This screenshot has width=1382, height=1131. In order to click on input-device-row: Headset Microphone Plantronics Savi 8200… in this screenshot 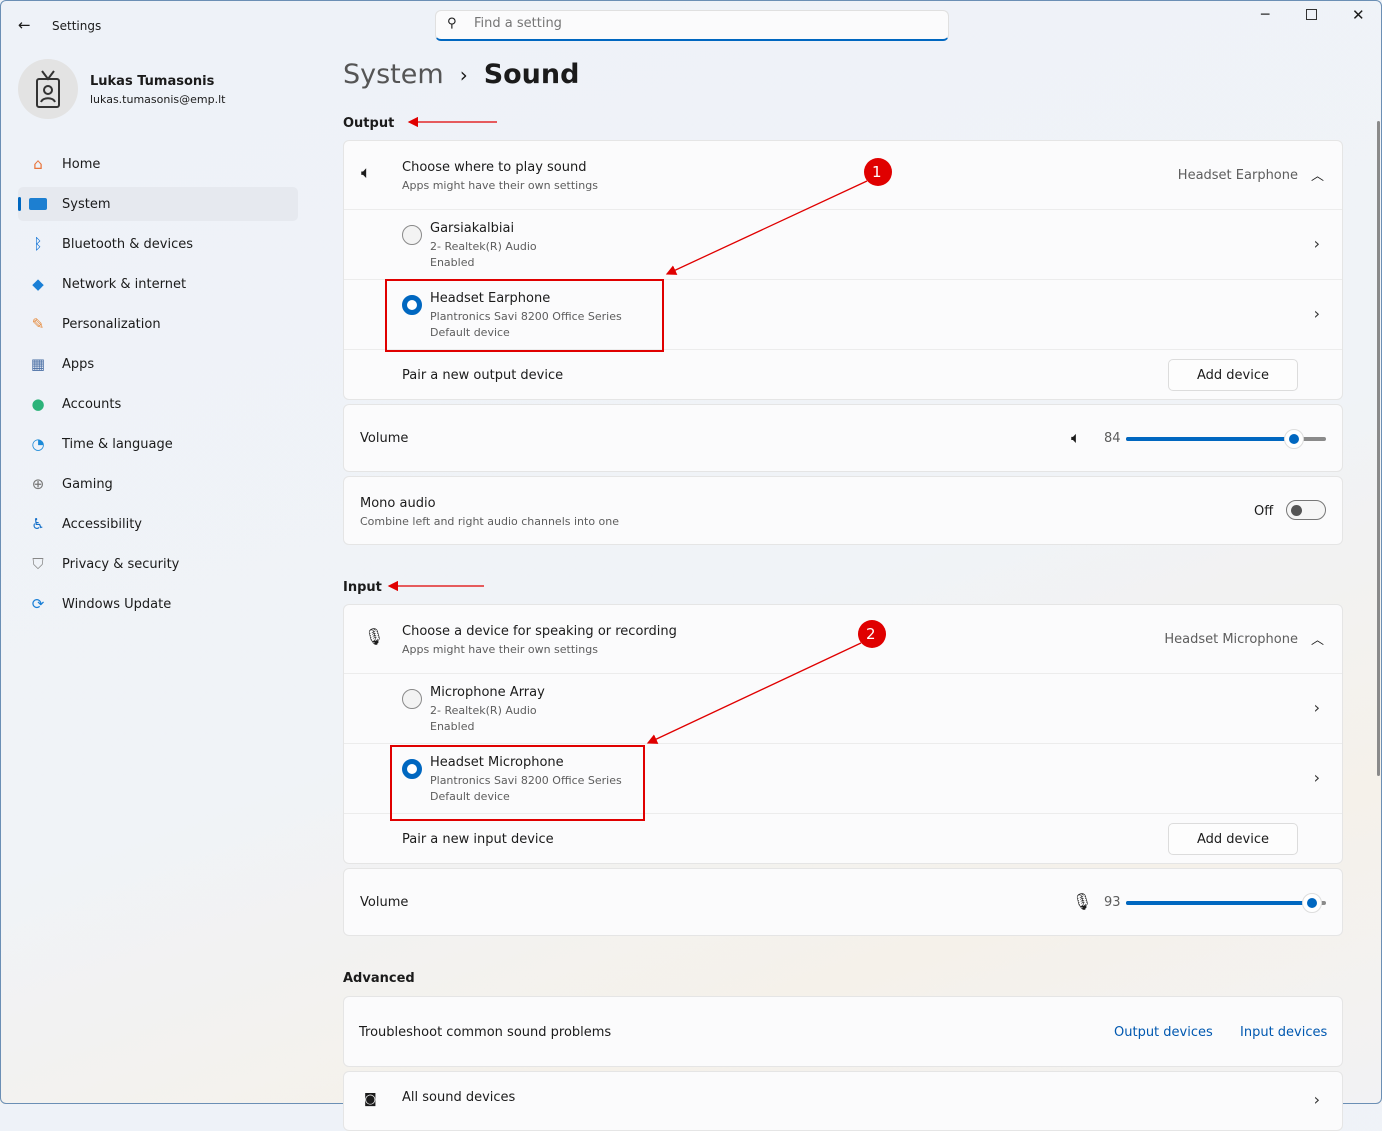, I will do `click(843, 778)`.